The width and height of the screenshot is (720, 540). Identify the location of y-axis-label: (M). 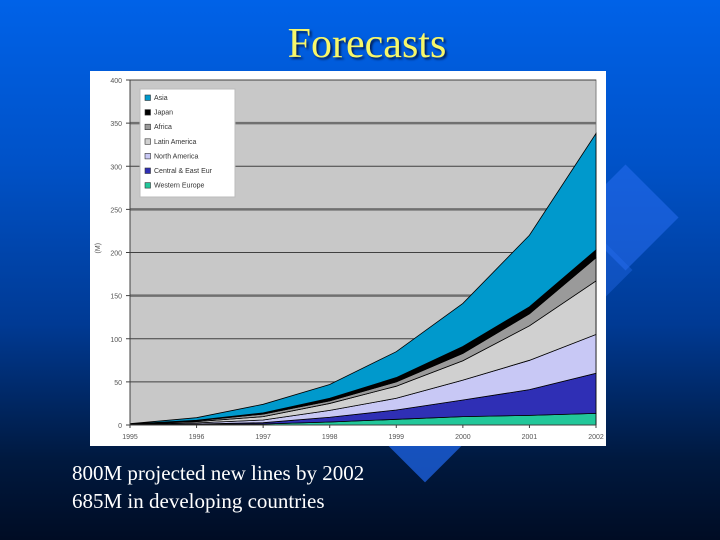
(98, 248).